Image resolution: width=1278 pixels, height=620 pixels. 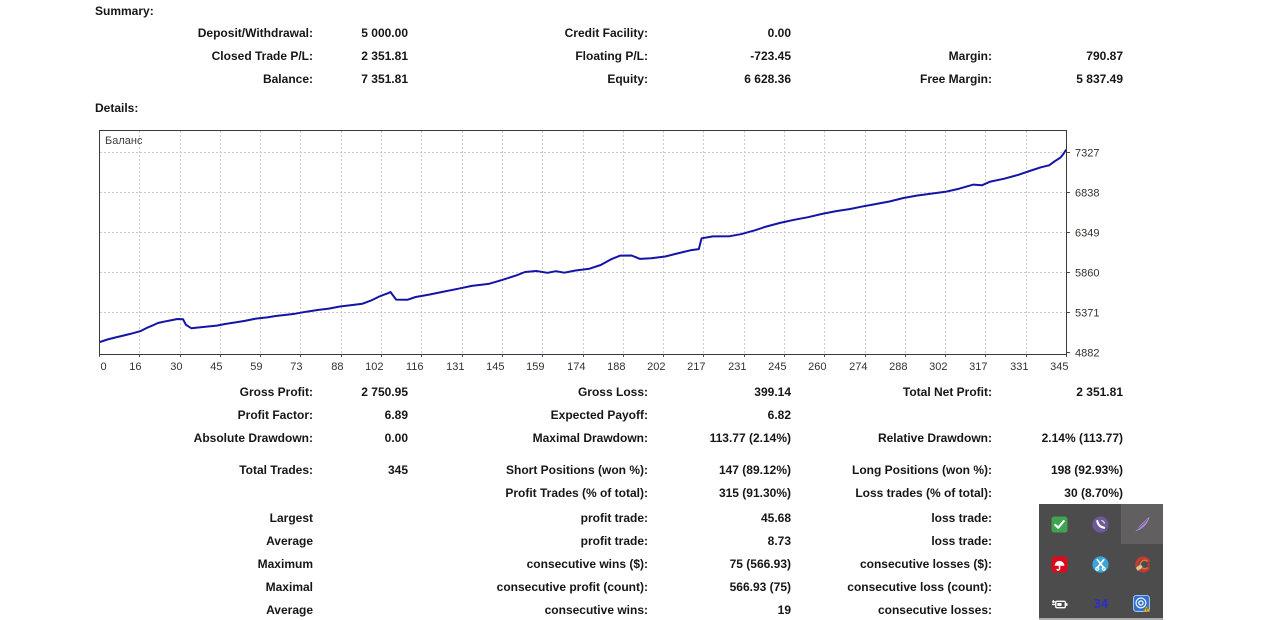 What do you see at coordinates (777, 367) in the screenshot?
I see `svg-text: 245` at bounding box center [777, 367].